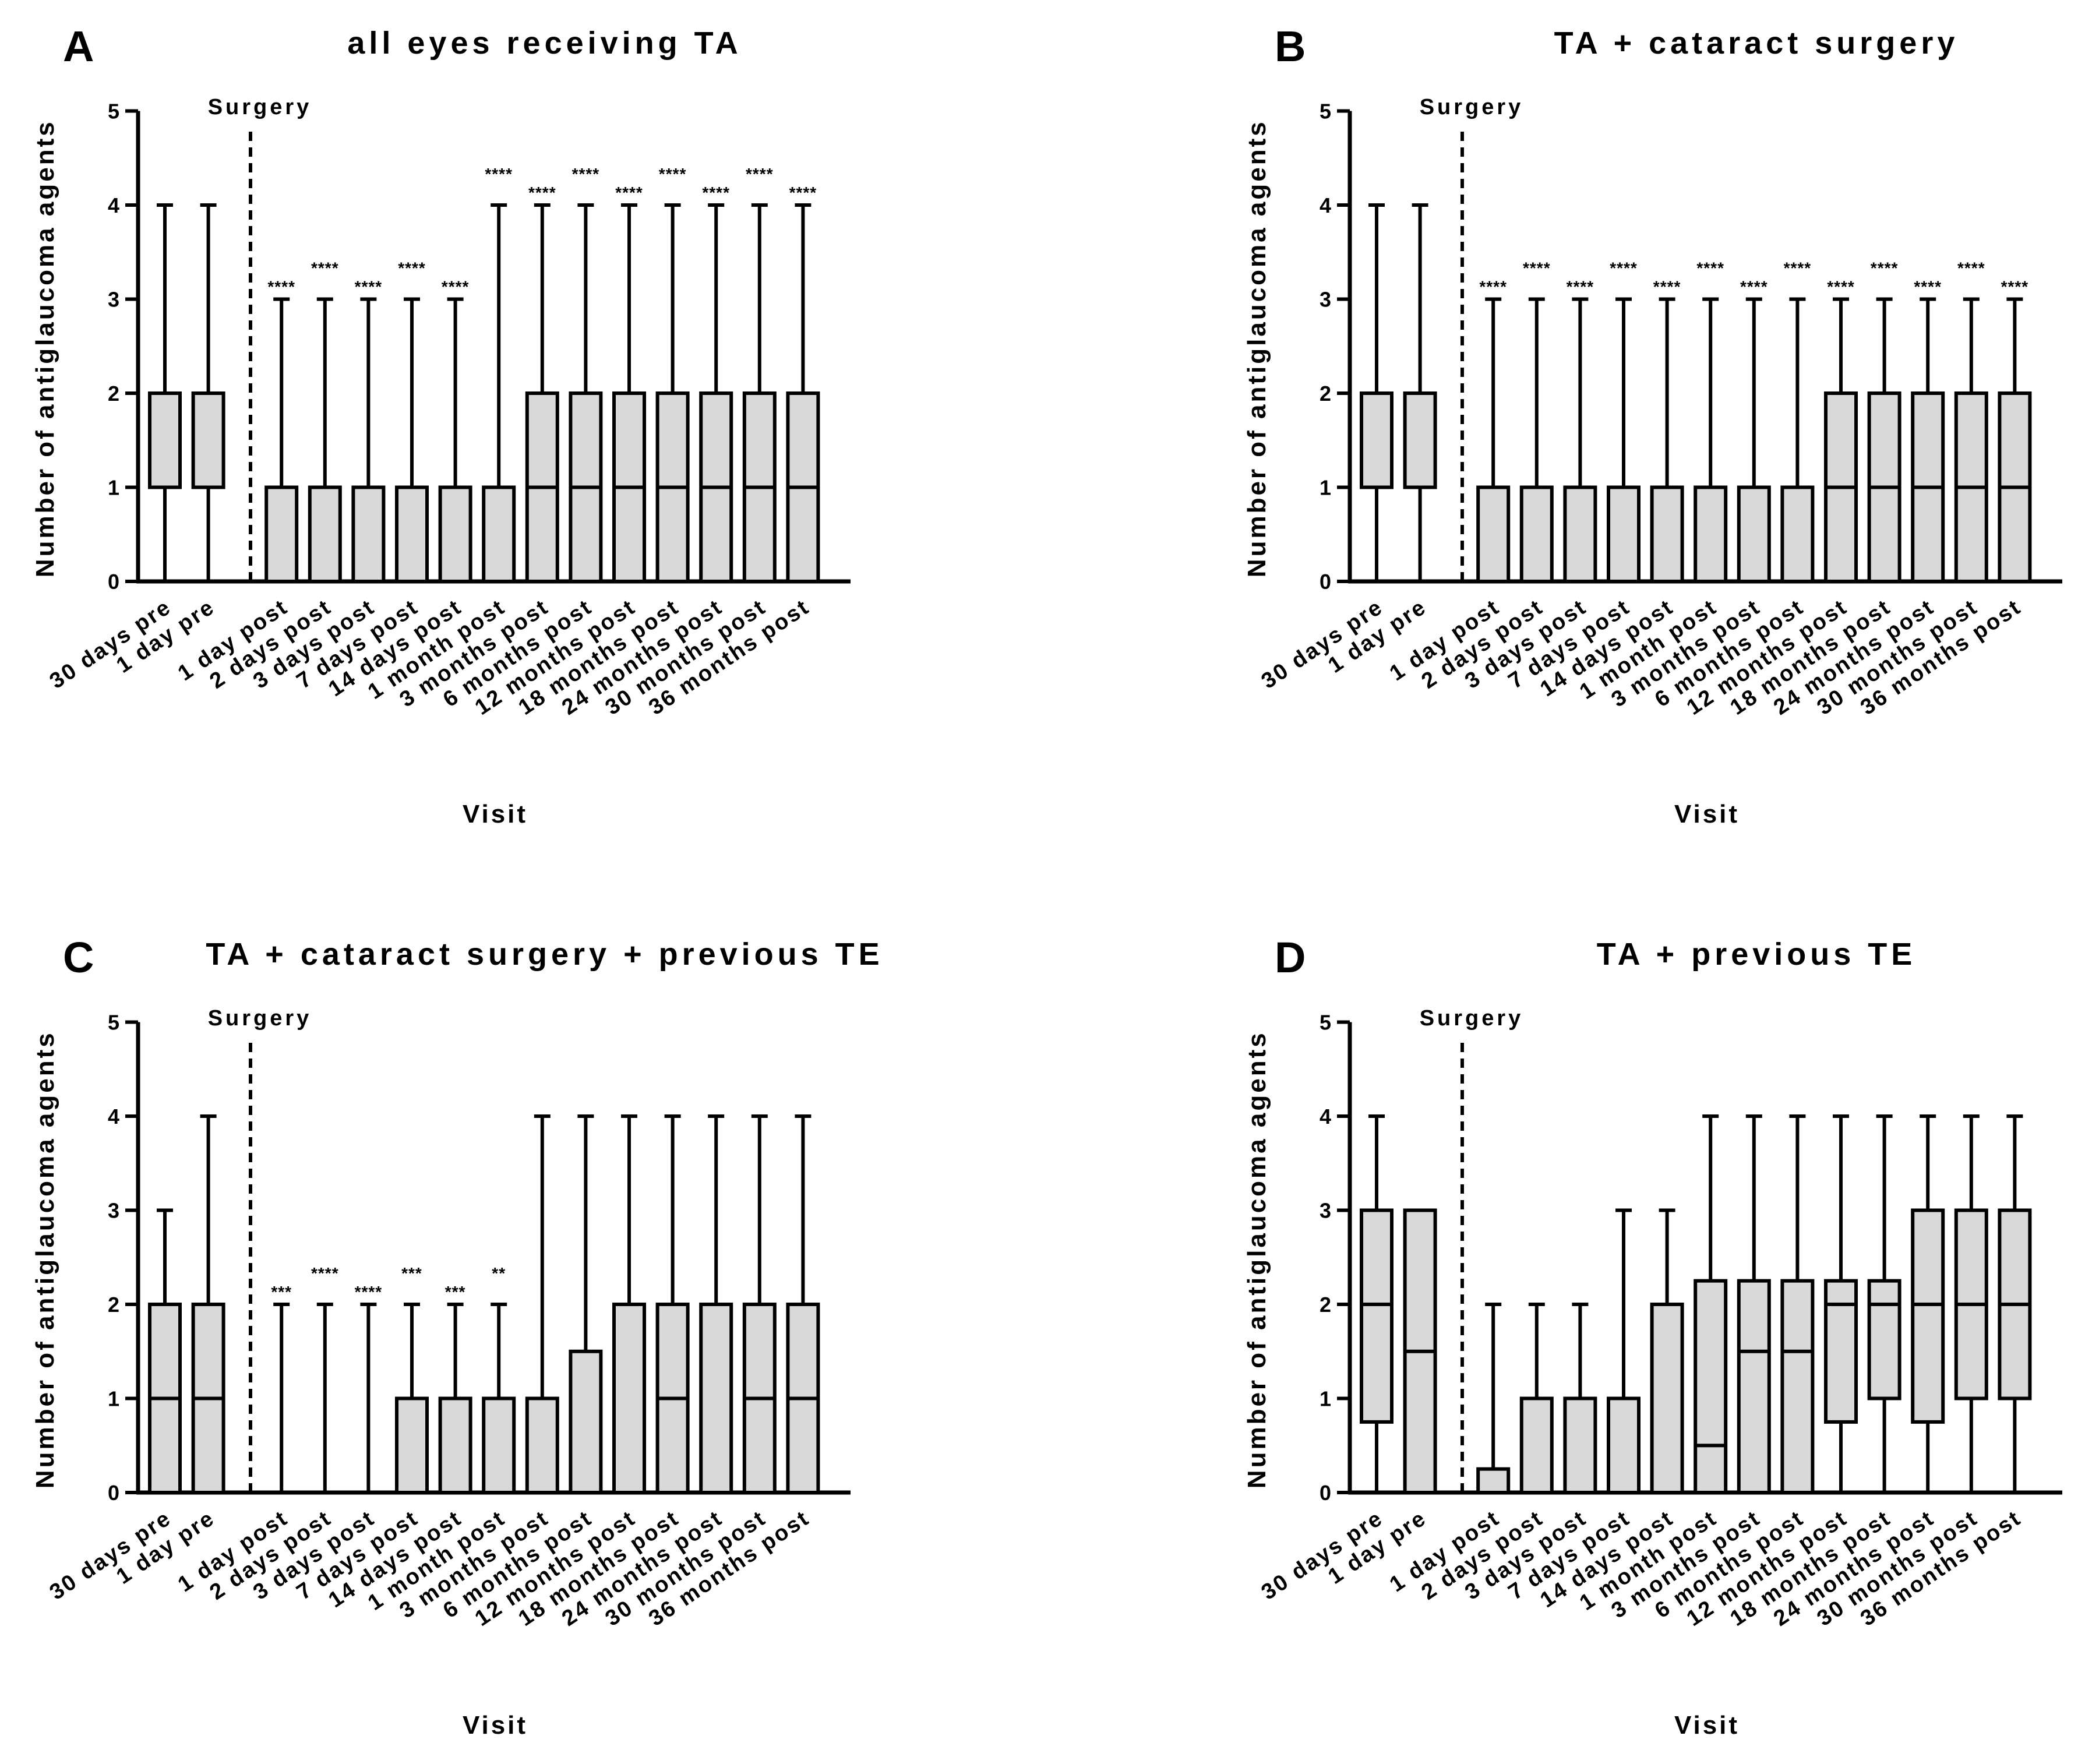 This screenshot has width=2085, height=1764. Describe the element at coordinates (1757, 954) in the screenshot. I see `panel-title: TA + previous TE` at that location.